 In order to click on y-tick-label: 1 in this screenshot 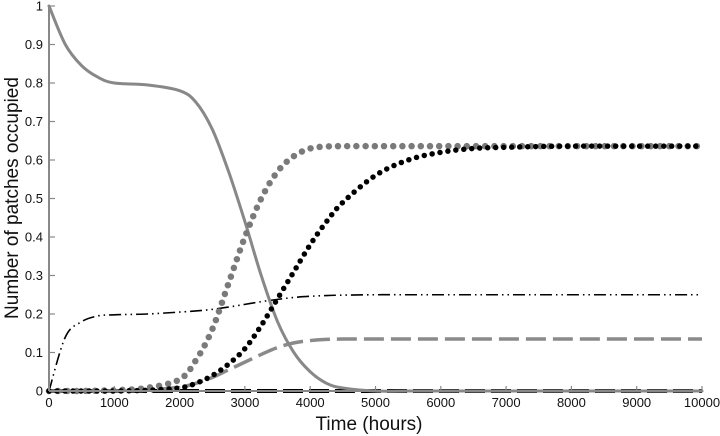, I will do `click(39, 7)`.